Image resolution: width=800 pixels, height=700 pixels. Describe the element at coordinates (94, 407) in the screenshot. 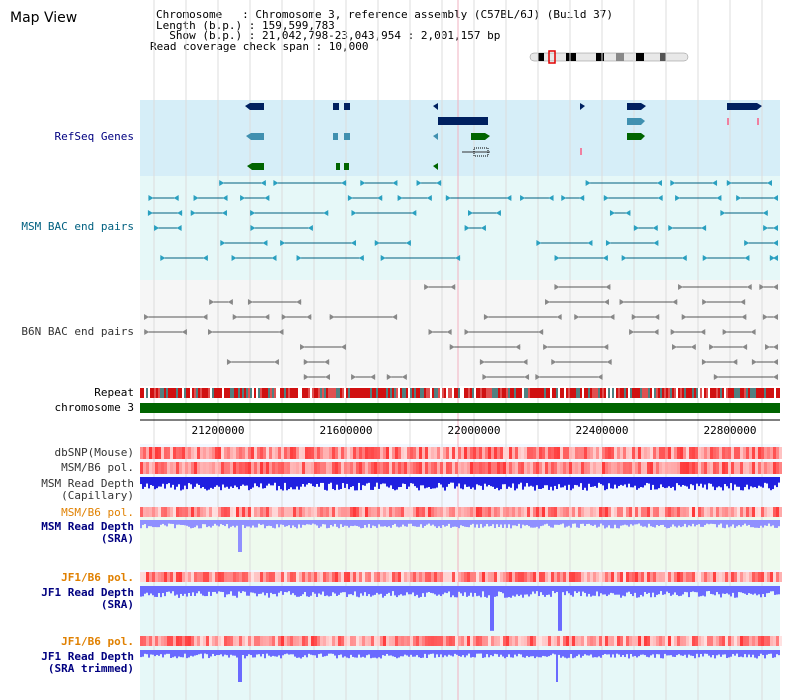

I see `track-label-chromosome: chromosome 3` at that location.